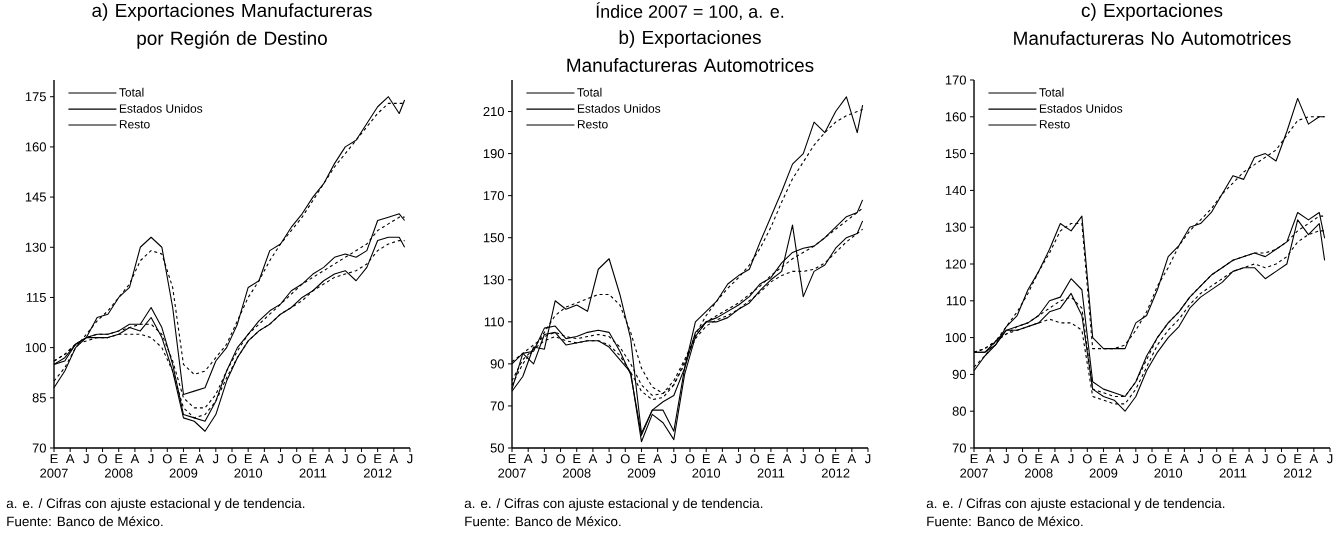 The image size is (1342, 541). Describe the element at coordinates (955, 190) in the screenshot. I see `y-tick-label: 140` at that location.